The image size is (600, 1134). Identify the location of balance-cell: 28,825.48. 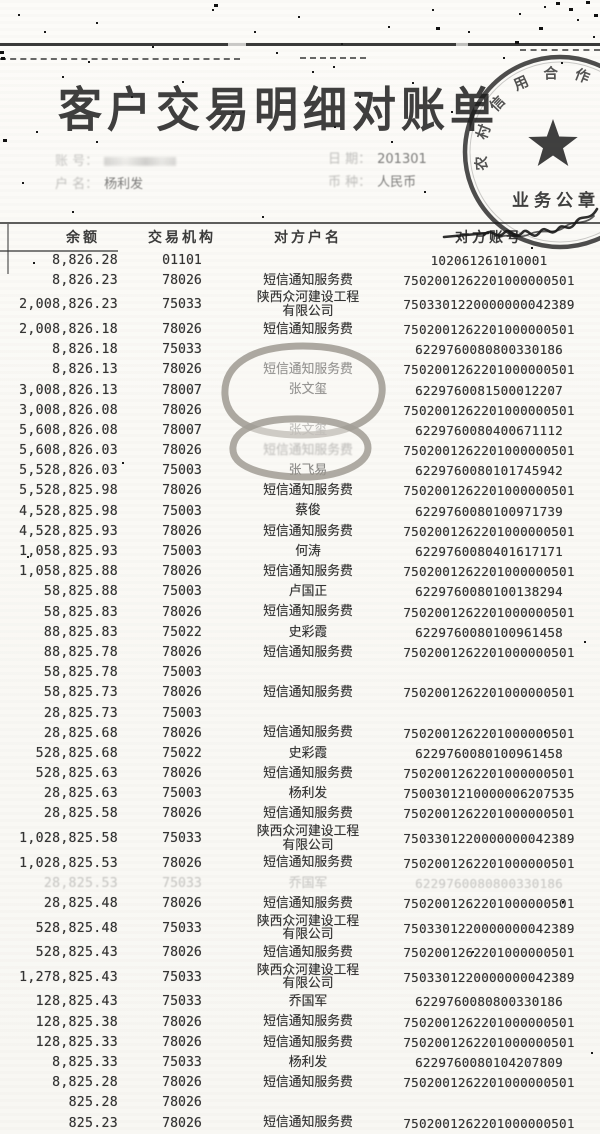
(80, 904).